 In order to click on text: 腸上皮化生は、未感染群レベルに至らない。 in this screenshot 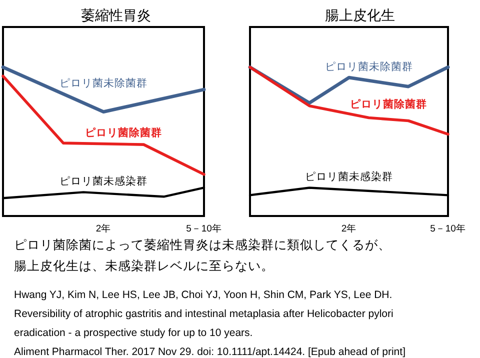, I will do `click(144, 266)`.